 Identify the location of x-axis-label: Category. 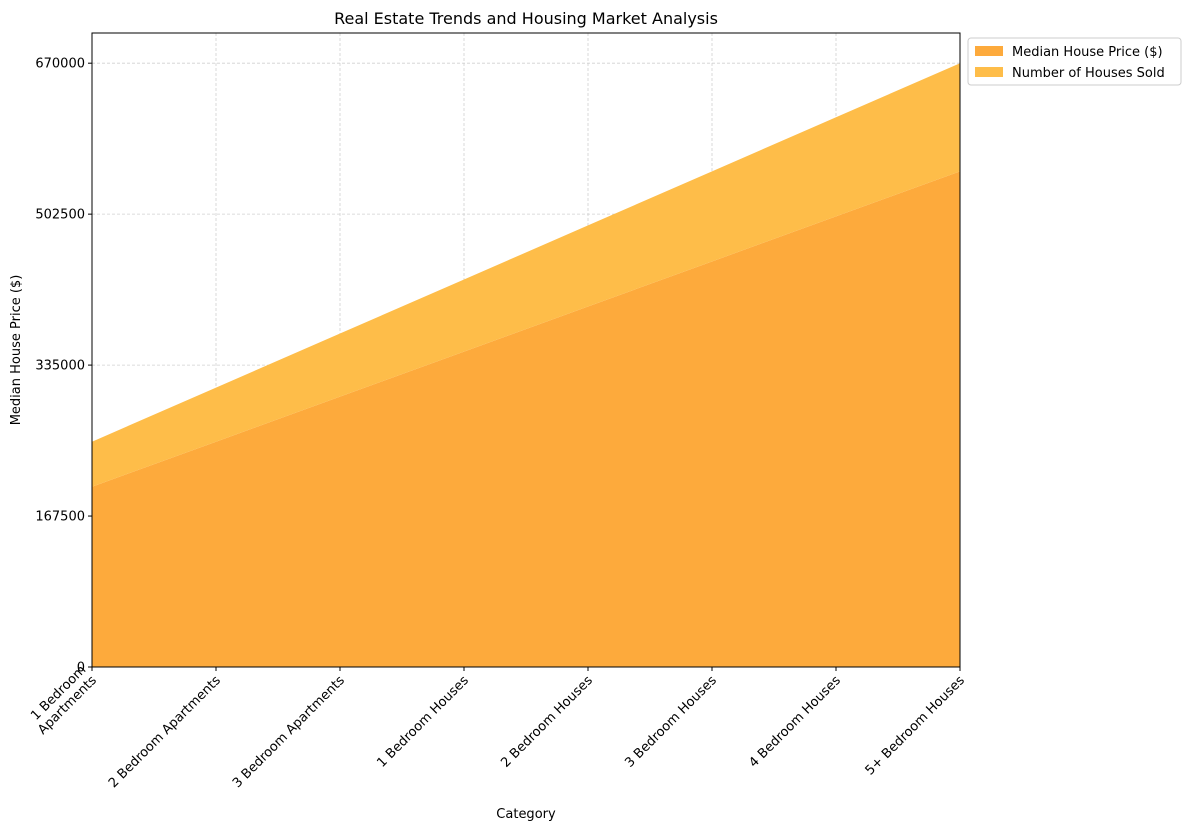
(526, 814).